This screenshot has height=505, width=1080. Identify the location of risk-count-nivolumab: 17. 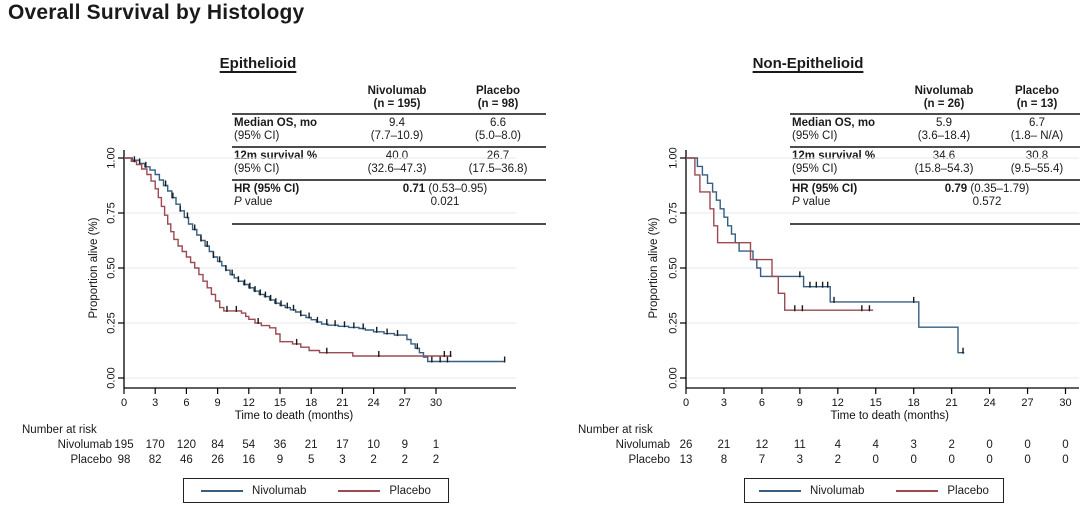
(342, 445).